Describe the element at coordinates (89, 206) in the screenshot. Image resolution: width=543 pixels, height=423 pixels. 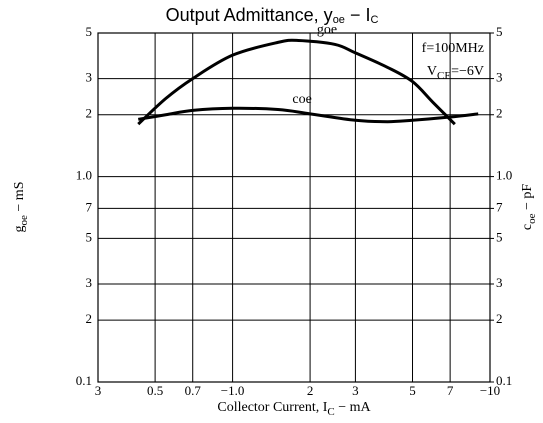
I see `y-tick-label: 7` at that location.